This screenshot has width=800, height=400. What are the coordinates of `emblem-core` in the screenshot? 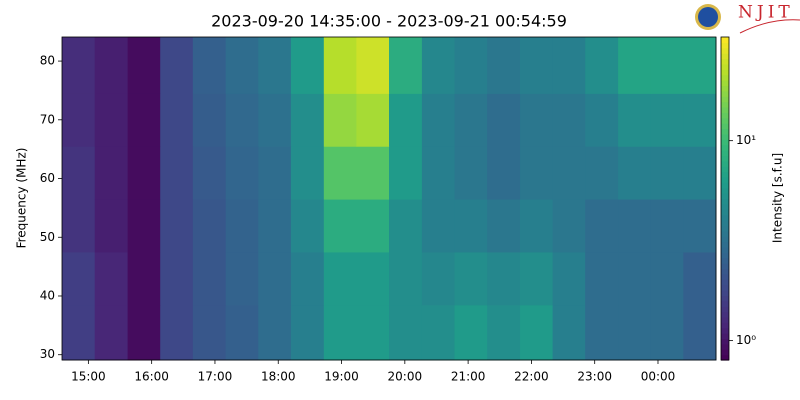 It's located at (708, 17).